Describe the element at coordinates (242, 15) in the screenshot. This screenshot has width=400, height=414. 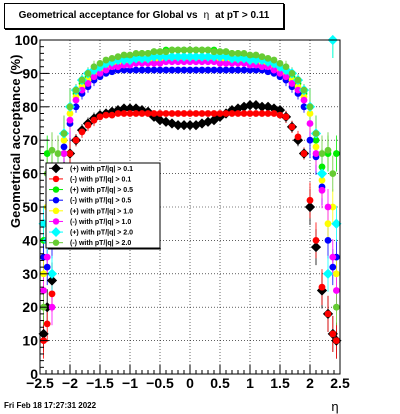
I see `title-cut: at pT > 0.11` at that location.